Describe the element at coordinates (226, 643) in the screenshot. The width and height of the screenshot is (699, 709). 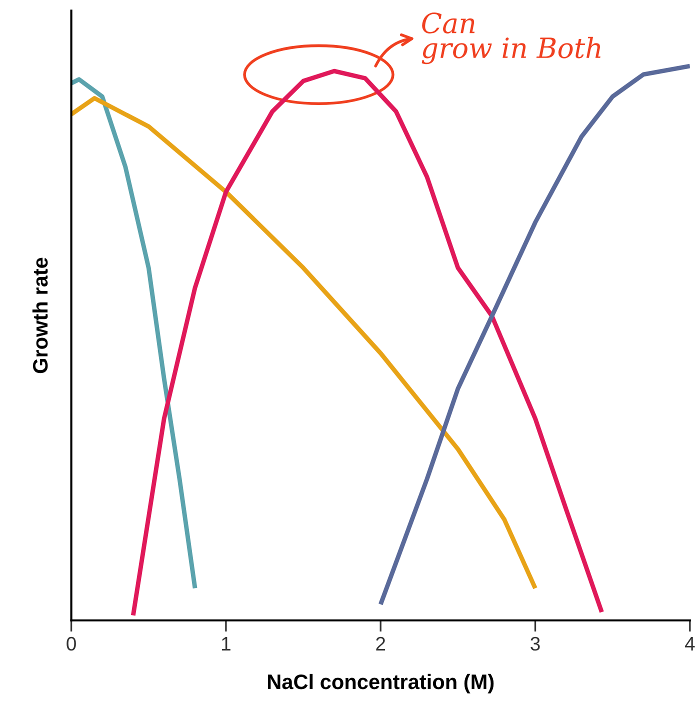
I see `x-tick-label: 1` at that location.